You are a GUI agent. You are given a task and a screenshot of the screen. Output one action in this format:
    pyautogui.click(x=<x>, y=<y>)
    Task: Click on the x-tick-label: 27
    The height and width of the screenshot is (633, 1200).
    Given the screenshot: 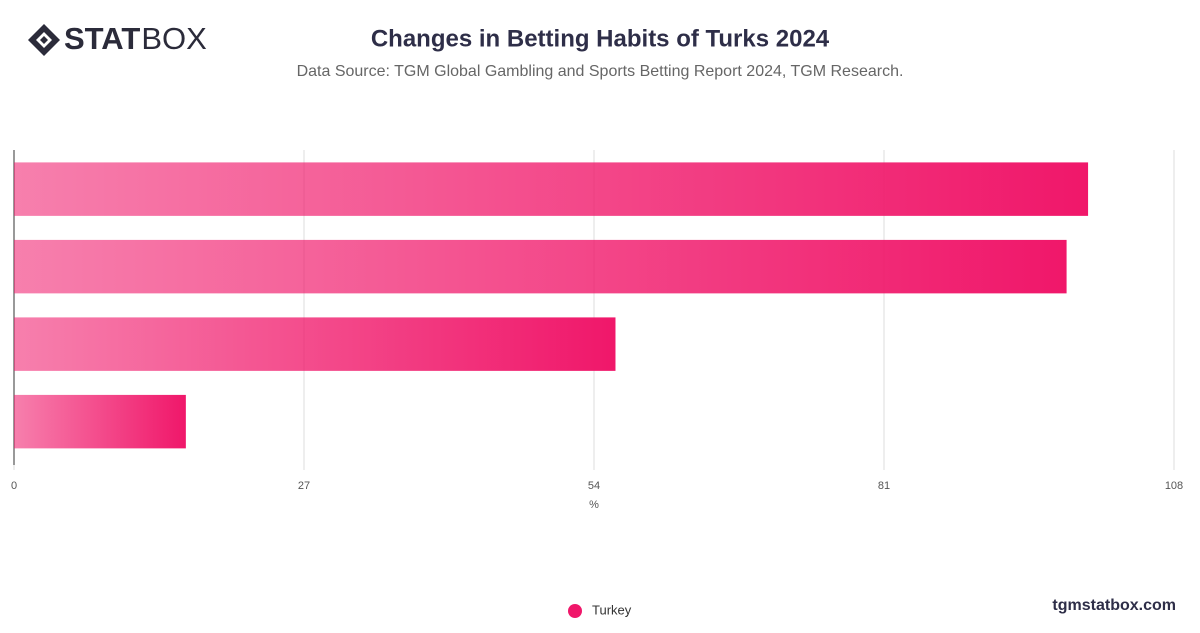 What is the action you would take?
    pyautogui.click(x=304, y=486)
    